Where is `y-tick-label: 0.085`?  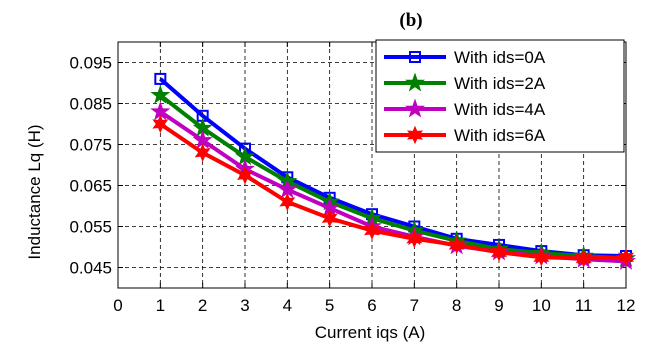 y-tick-label: 0.085 is located at coordinates (90, 104).